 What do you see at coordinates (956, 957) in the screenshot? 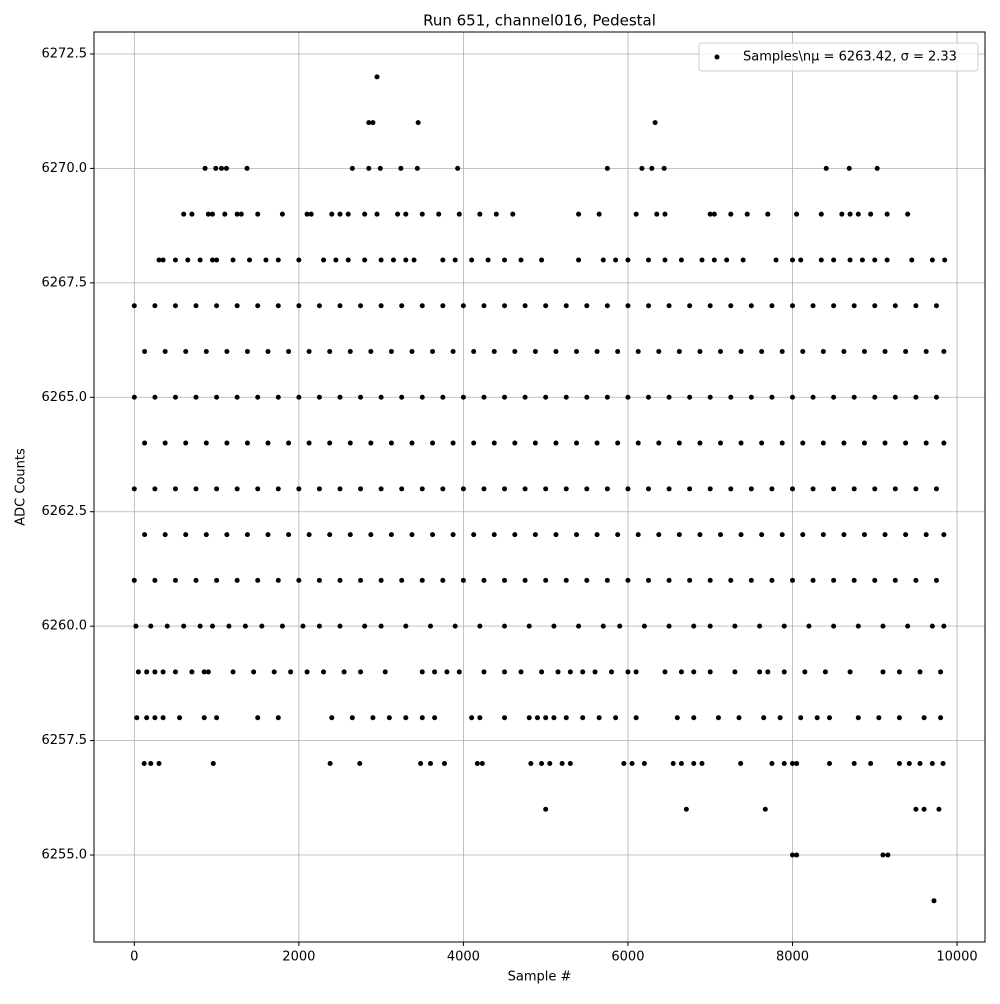
I see `x-tick-label: 10000` at bounding box center [956, 957].